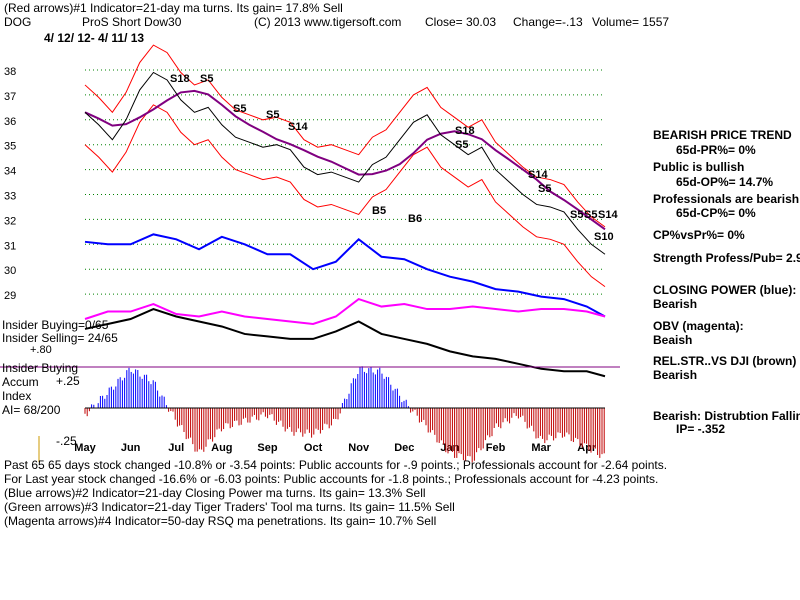 This screenshot has width=800, height=600. What do you see at coordinates (359, 448) in the screenshot?
I see `x-tick-label: Nov` at bounding box center [359, 448].